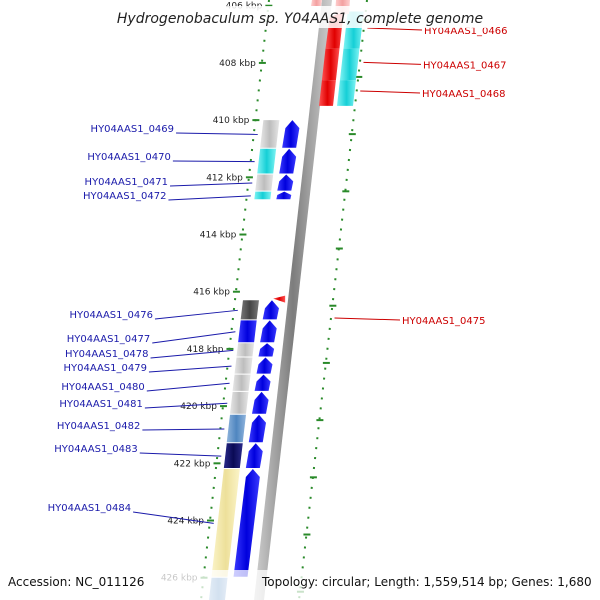  I want to click on left-dotted-scale, so click(235, 300).